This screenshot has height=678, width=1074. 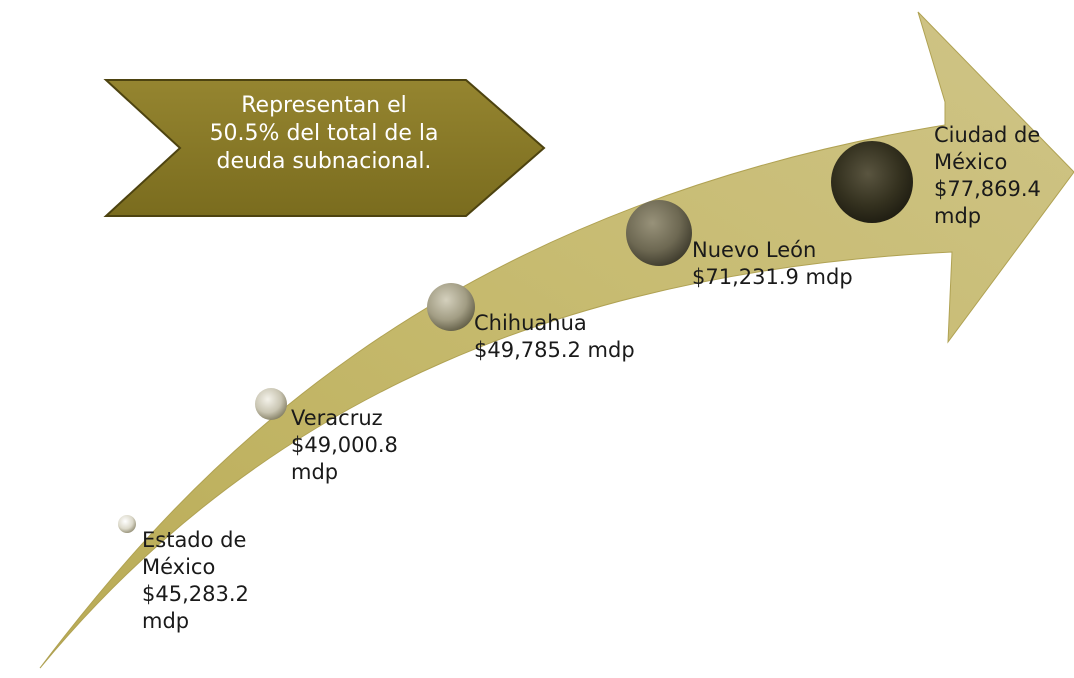 What do you see at coordinates (872, 182) in the screenshot?
I see `milestone-marker-ciudad-de-mexico` at bounding box center [872, 182].